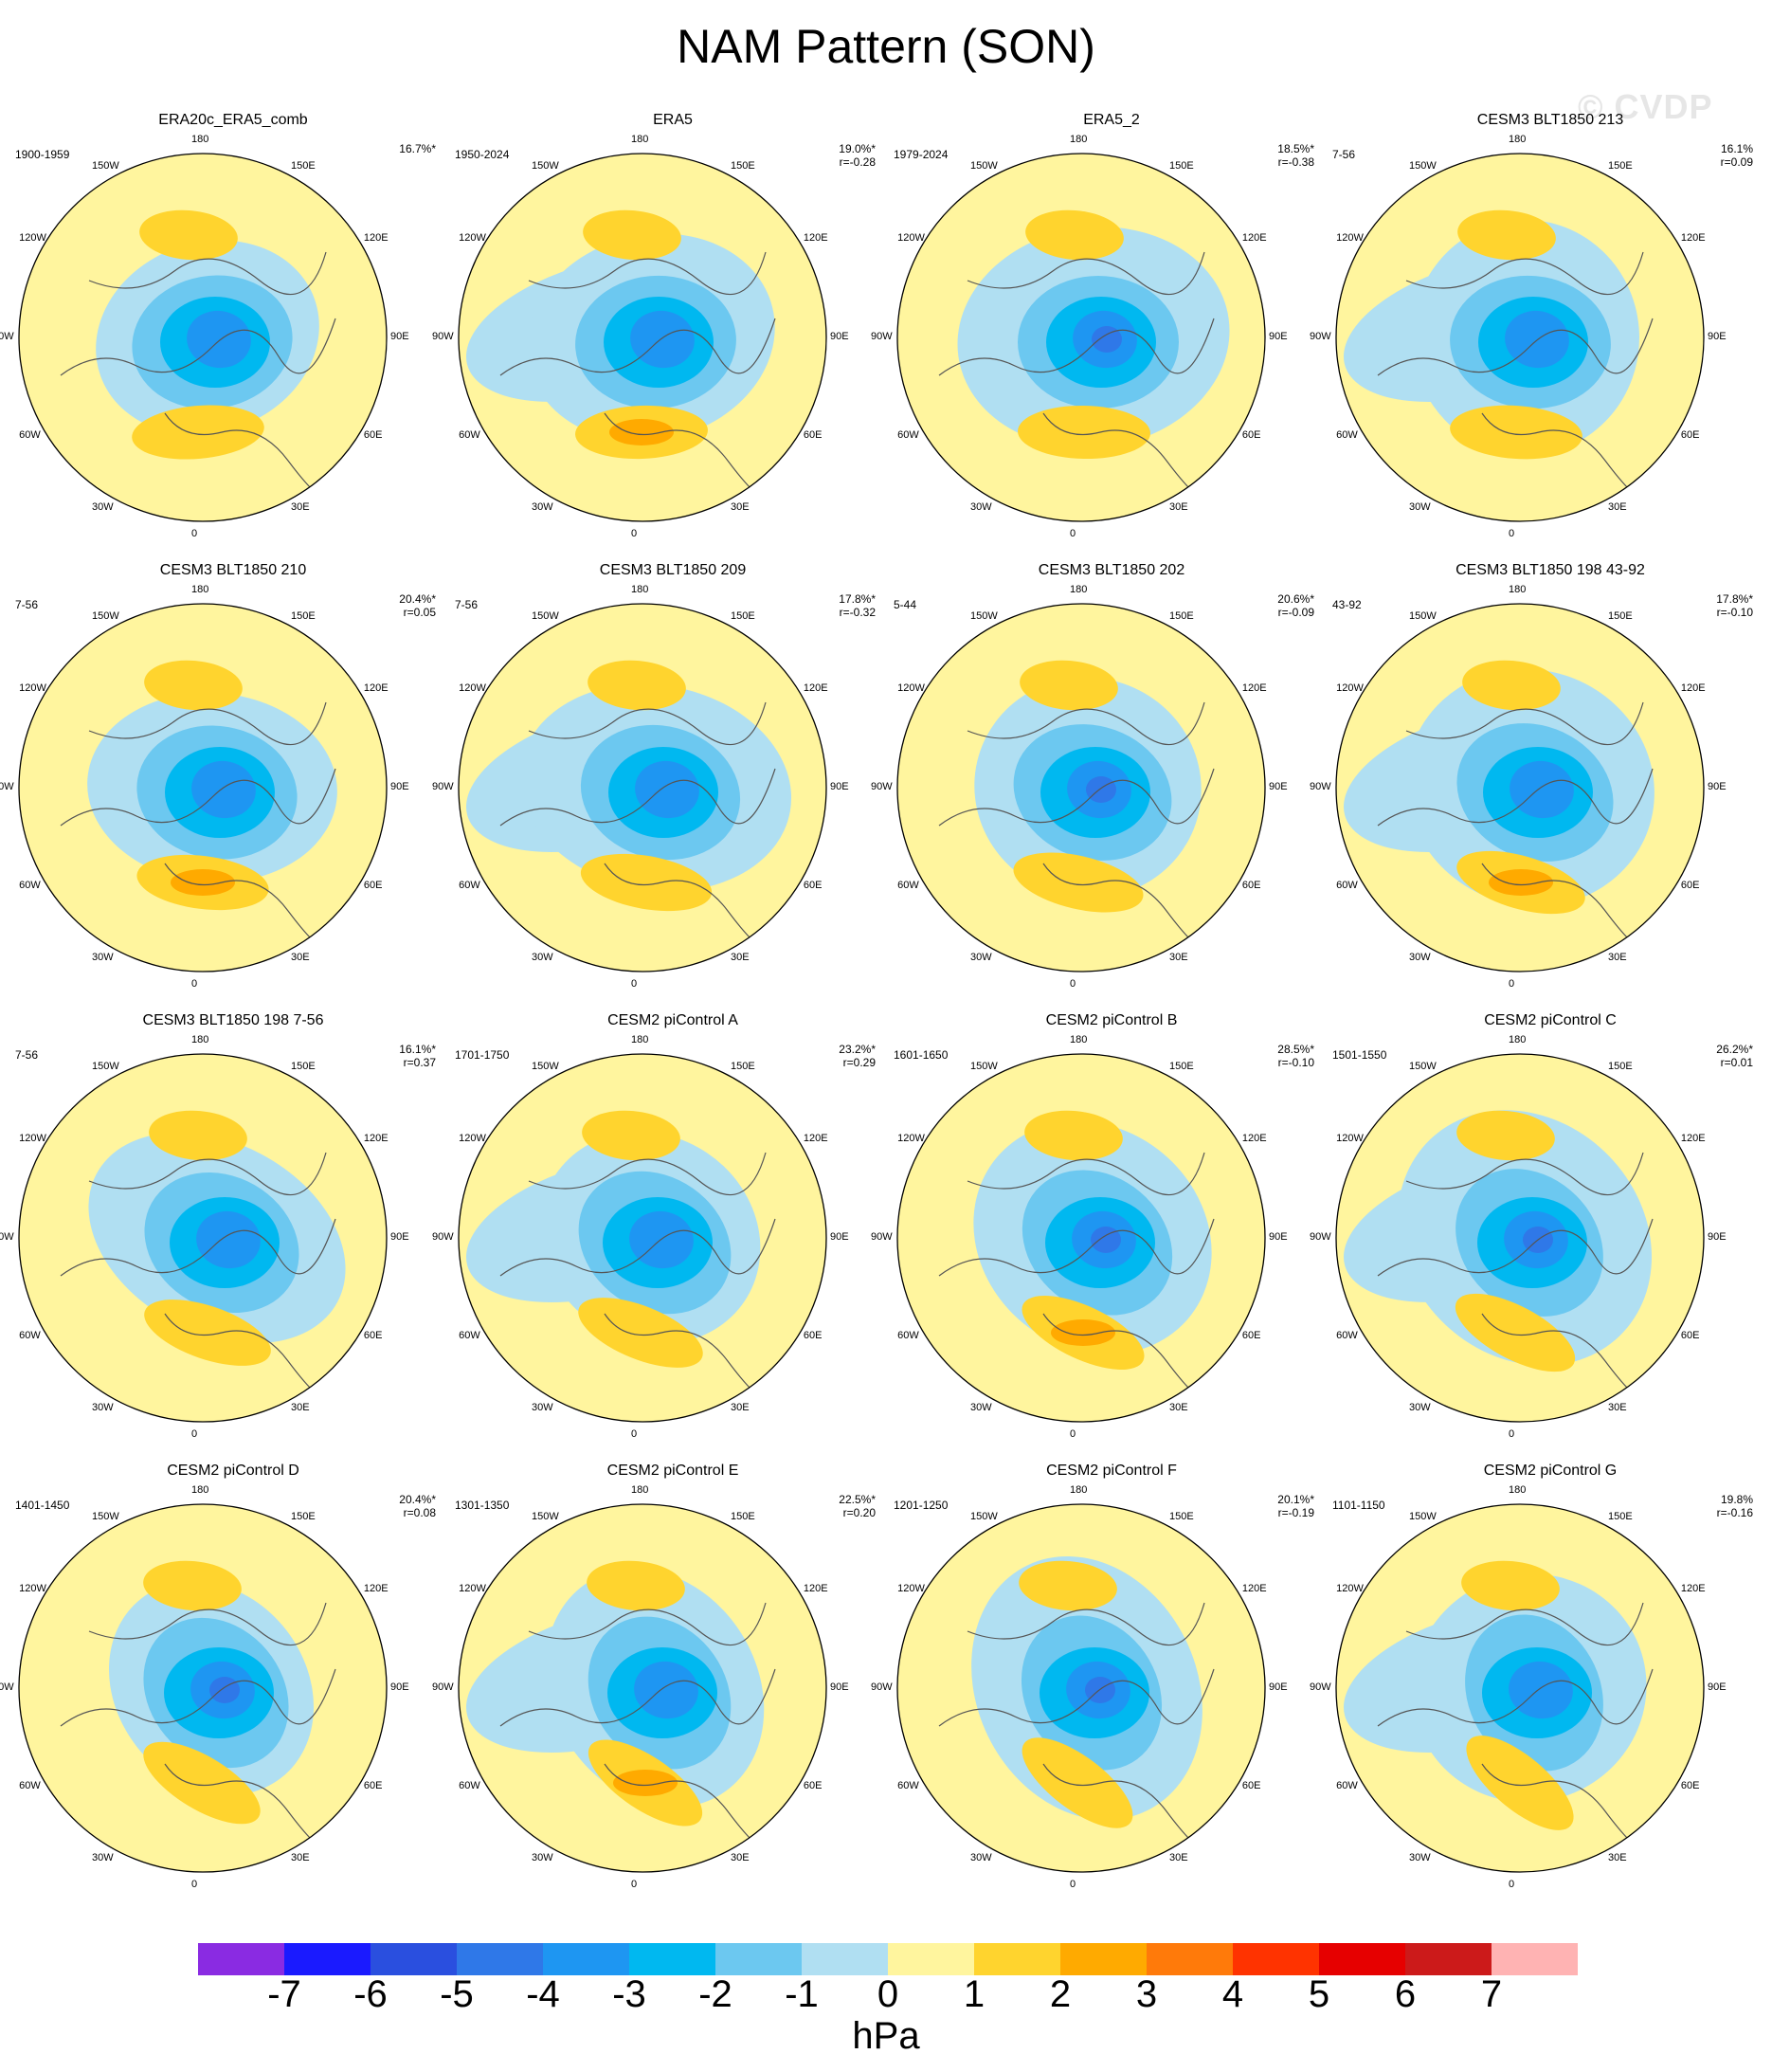 The height and width of the screenshot is (2072, 1772). I want to click on panel-stats: 22.5%* r=0.20, so click(857, 1506).